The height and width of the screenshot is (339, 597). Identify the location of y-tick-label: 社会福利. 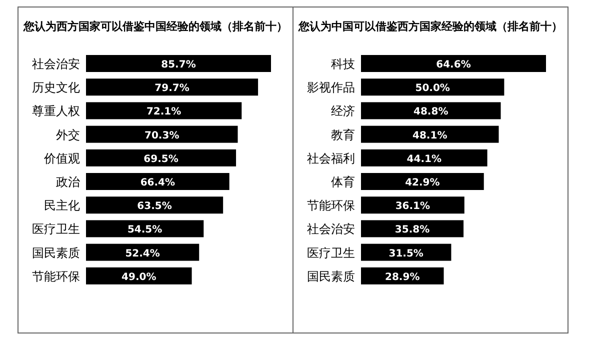
(331, 158).